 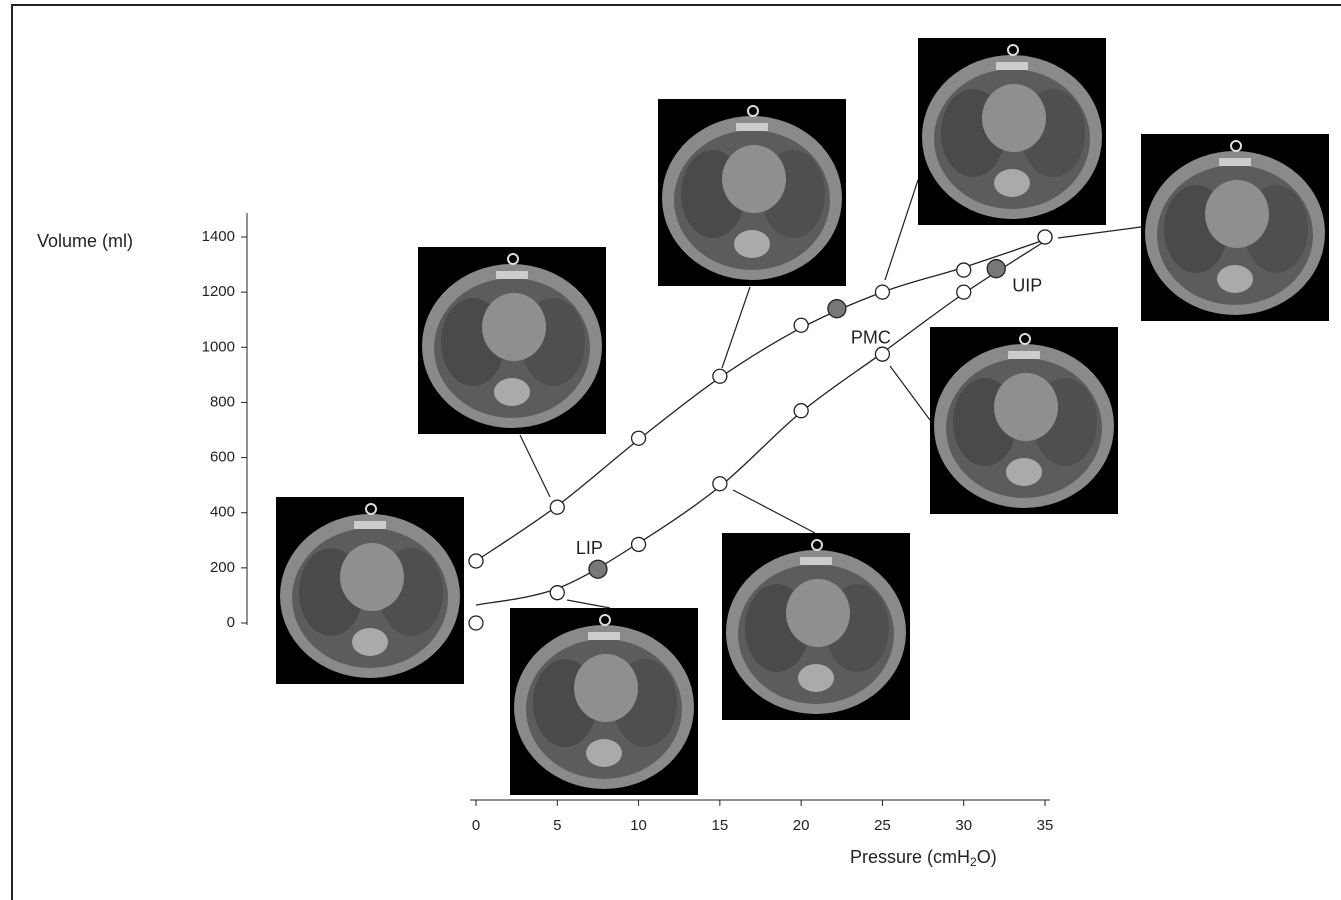 I want to click on y-tick-label: 0, so click(x=231, y=622).